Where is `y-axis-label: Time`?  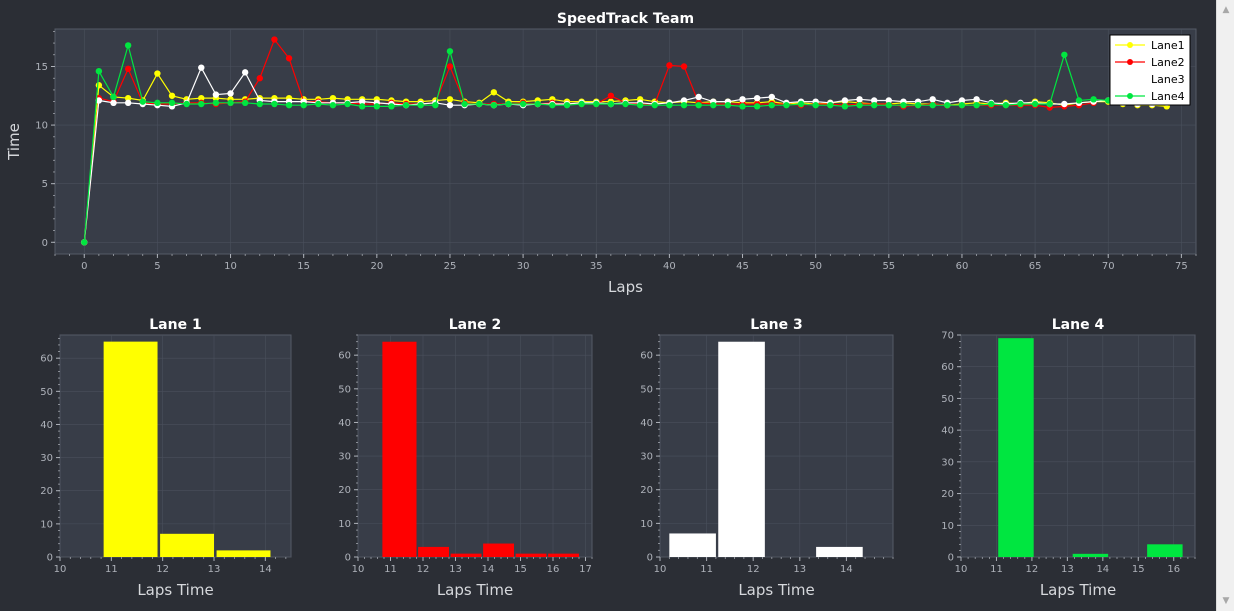
y-axis-label: Time is located at coordinates (14, 142).